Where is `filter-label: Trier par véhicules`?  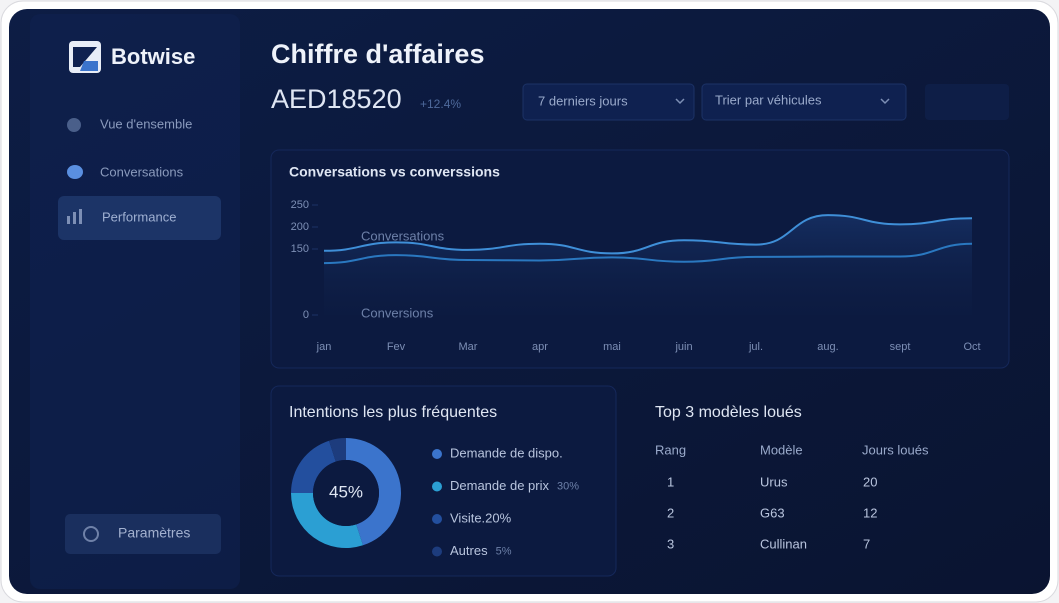 filter-label: Trier par véhicules is located at coordinates (768, 99).